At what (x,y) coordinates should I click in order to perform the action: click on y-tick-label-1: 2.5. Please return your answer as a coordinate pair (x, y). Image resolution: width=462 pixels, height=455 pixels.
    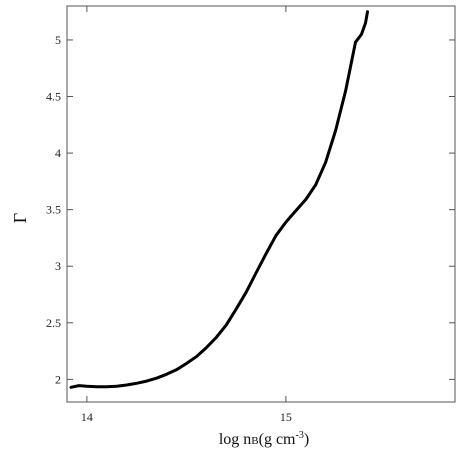
    Looking at the image, I should click on (53, 323).